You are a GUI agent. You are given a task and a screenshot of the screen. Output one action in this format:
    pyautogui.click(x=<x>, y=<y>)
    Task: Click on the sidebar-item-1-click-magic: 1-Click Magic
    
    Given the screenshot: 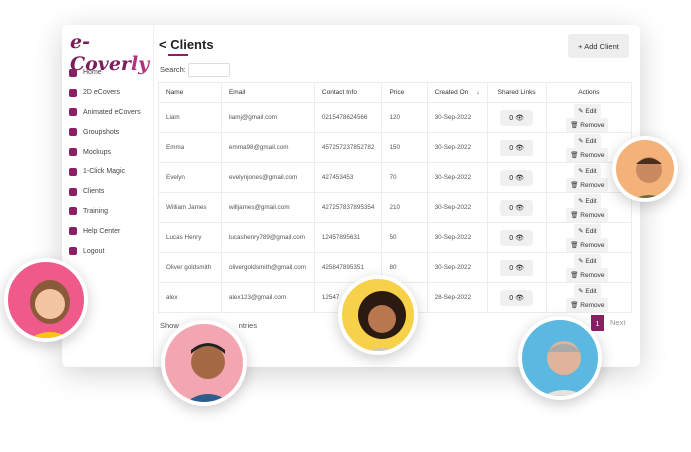 What is the action you would take?
    pyautogui.click(x=105, y=172)
    